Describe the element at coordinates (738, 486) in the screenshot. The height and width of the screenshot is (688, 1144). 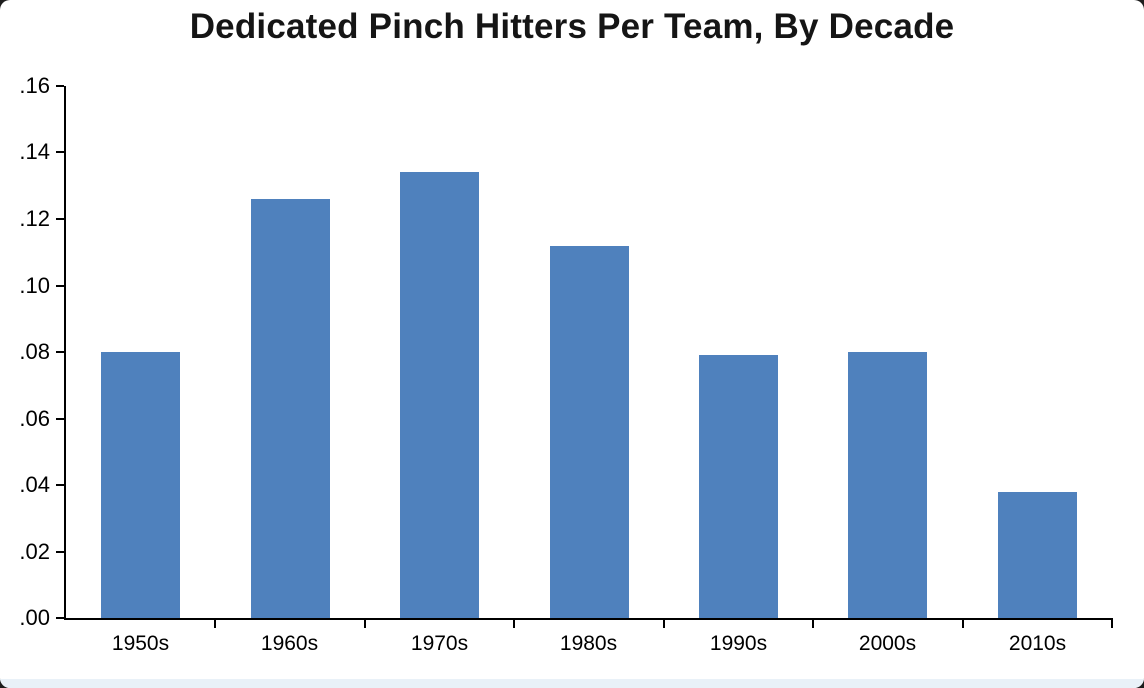
I see `bar-1990s` at that location.